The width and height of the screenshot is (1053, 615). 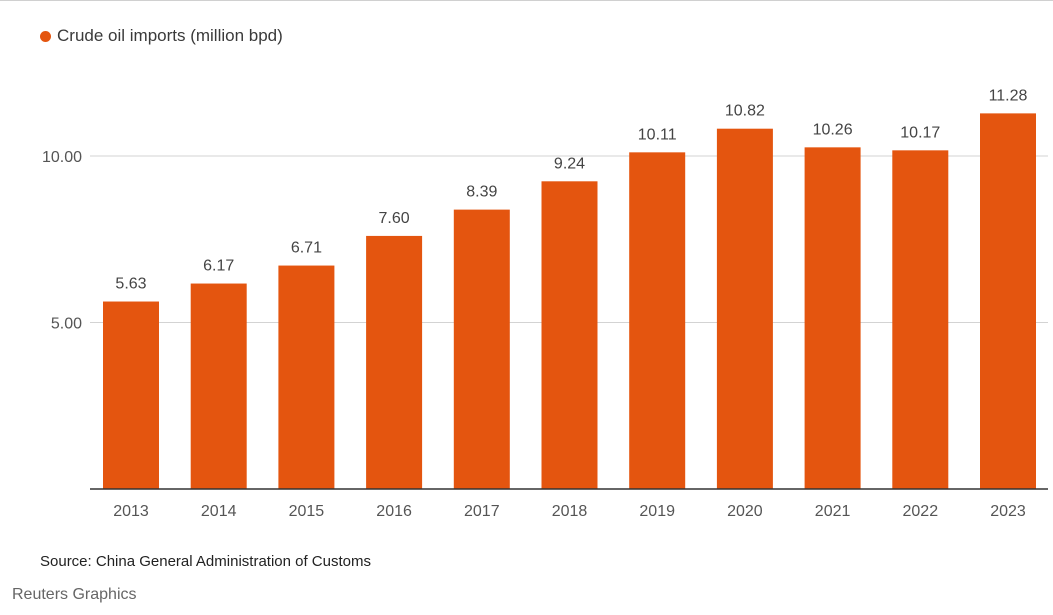 I want to click on bar-2015, so click(x=306, y=377).